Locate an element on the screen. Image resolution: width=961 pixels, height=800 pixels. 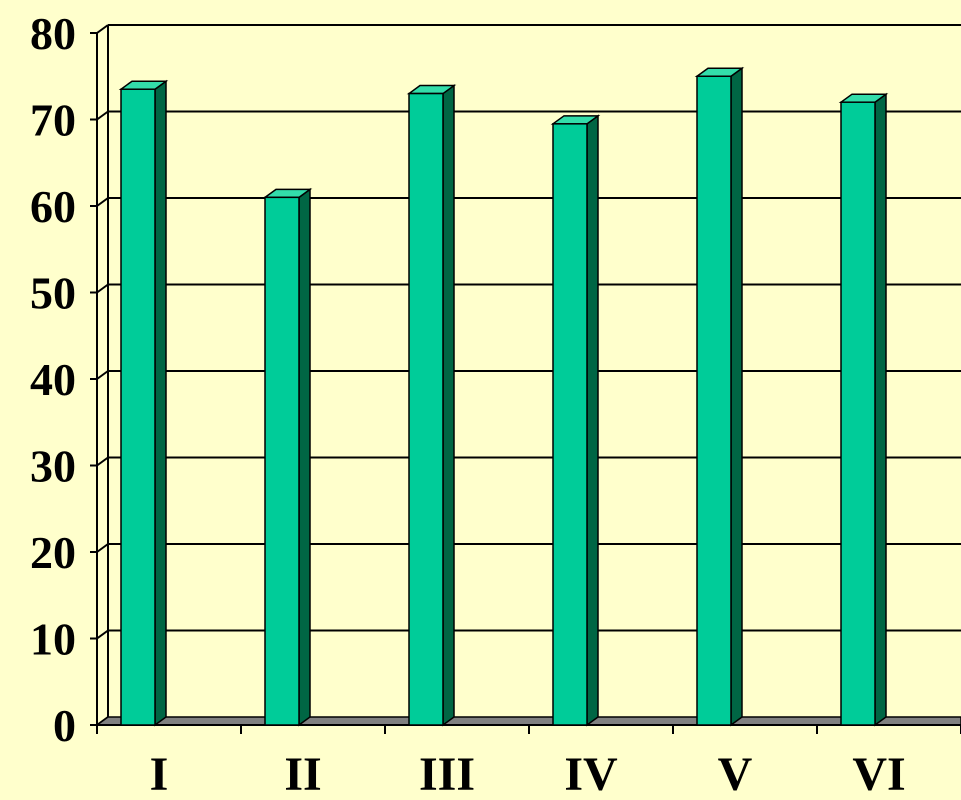
bar-VI is located at coordinates (863, 409).